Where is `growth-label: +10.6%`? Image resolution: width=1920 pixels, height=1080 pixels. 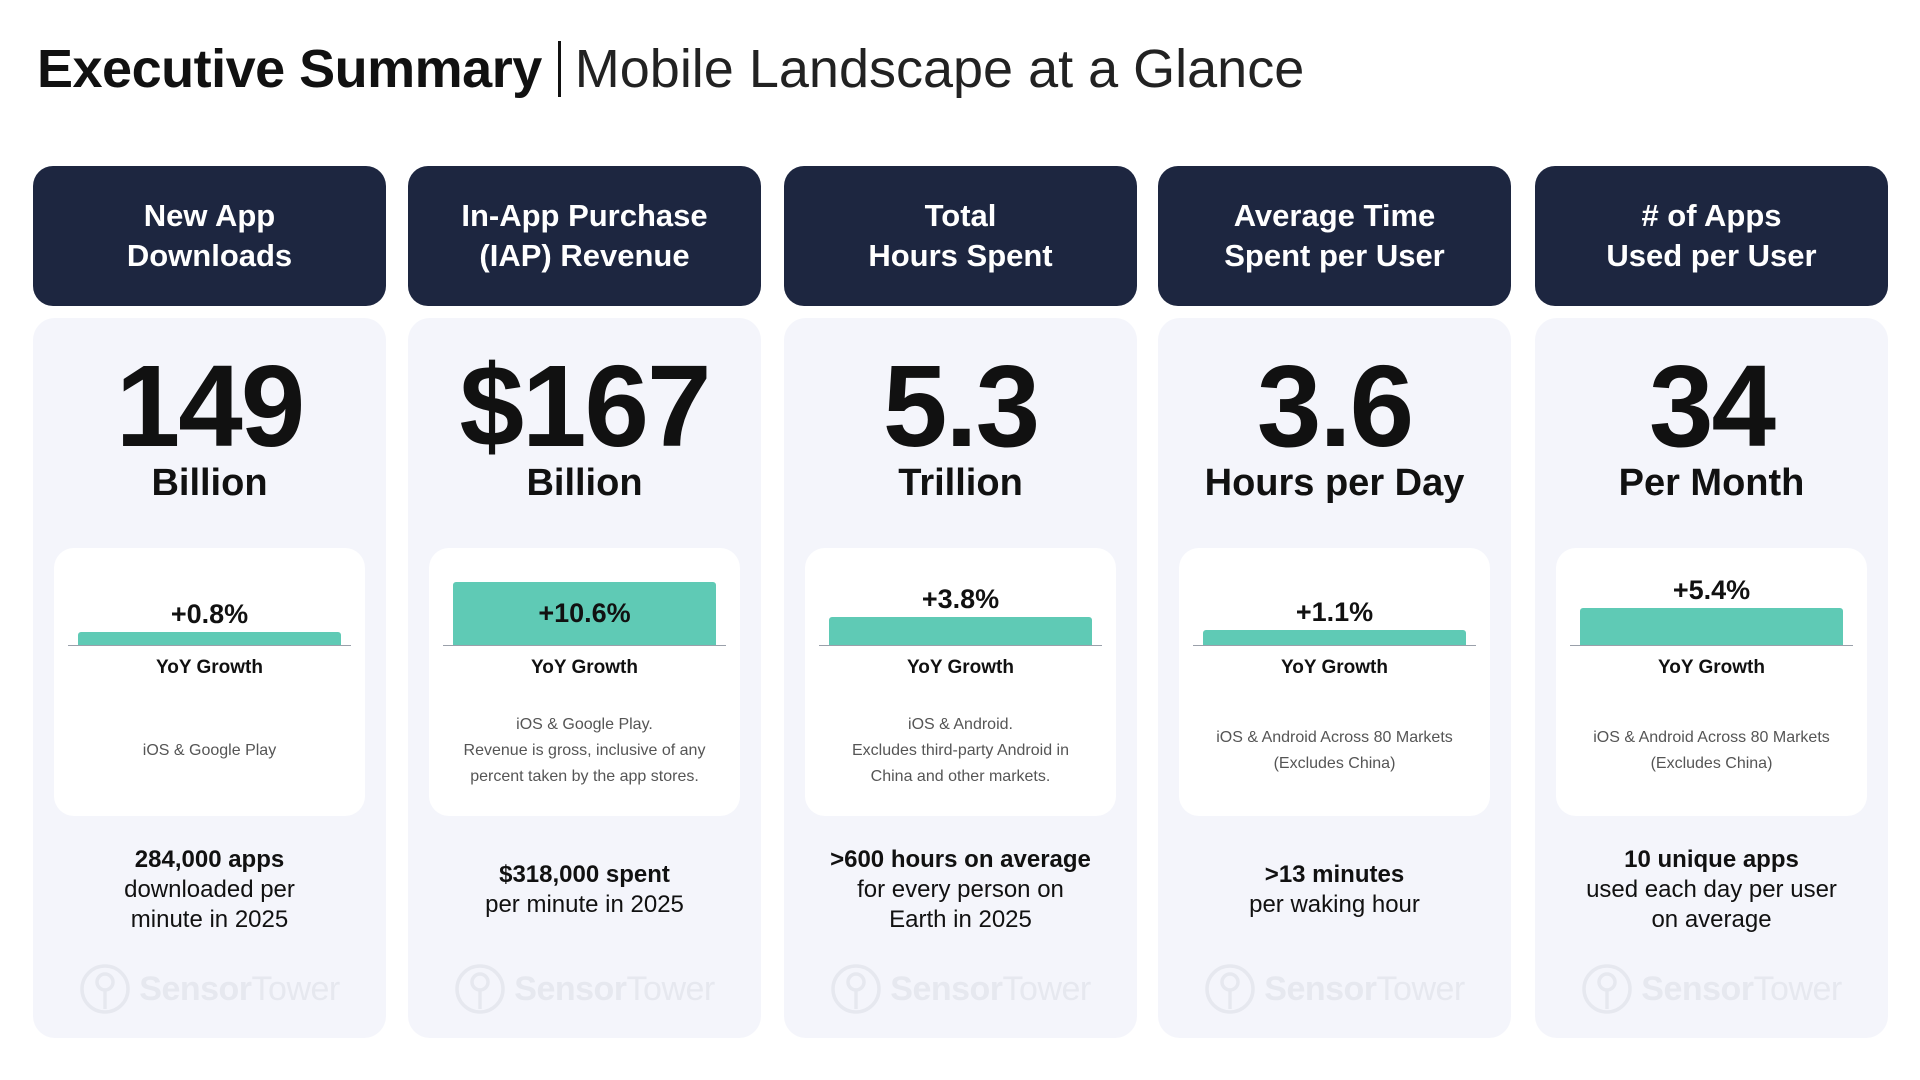
growth-label: +10.6% is located at coordinates (584, 613).